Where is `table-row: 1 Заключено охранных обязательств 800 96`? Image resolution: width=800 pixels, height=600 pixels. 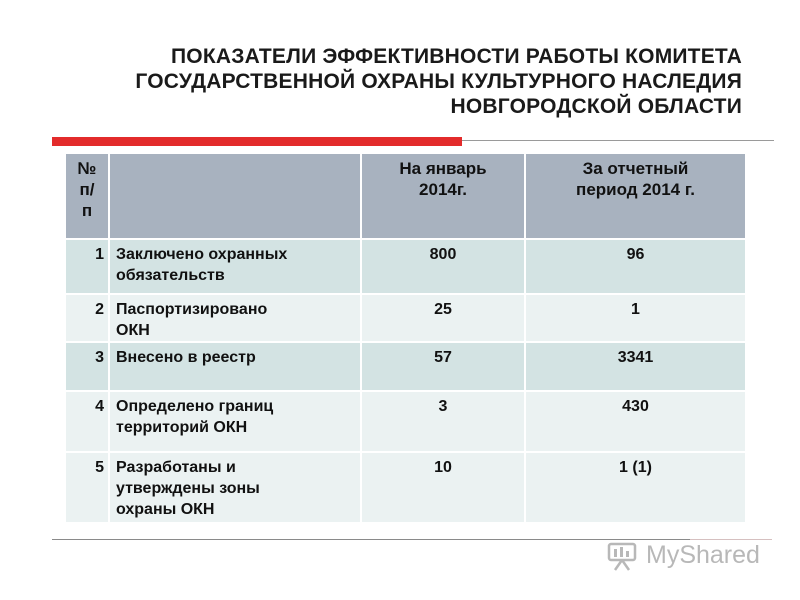 table-row: 1 Заключено охранных обязательств 800 96 is located at coordinates (406, 267).